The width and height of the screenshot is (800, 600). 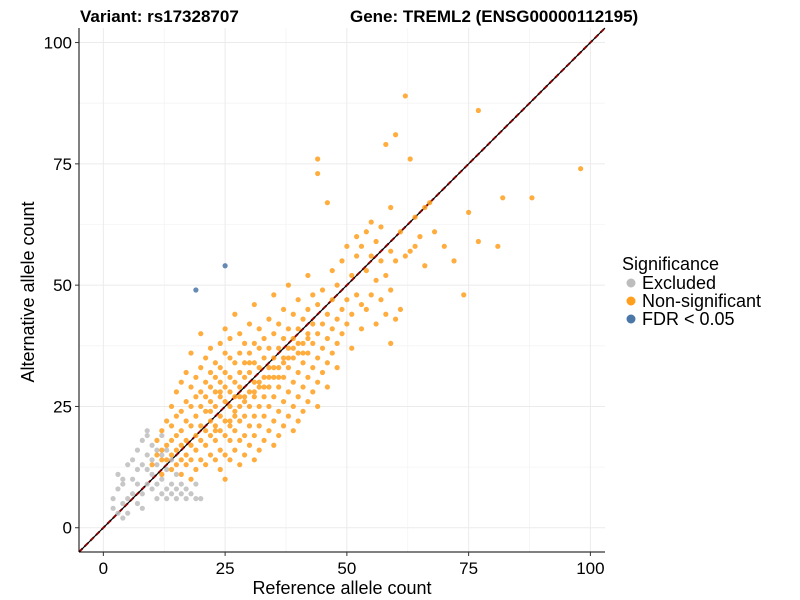 I want to click on chart-title-gene: Gene: TREML2 (ENSG00000112195), so click(x=494, y=16).